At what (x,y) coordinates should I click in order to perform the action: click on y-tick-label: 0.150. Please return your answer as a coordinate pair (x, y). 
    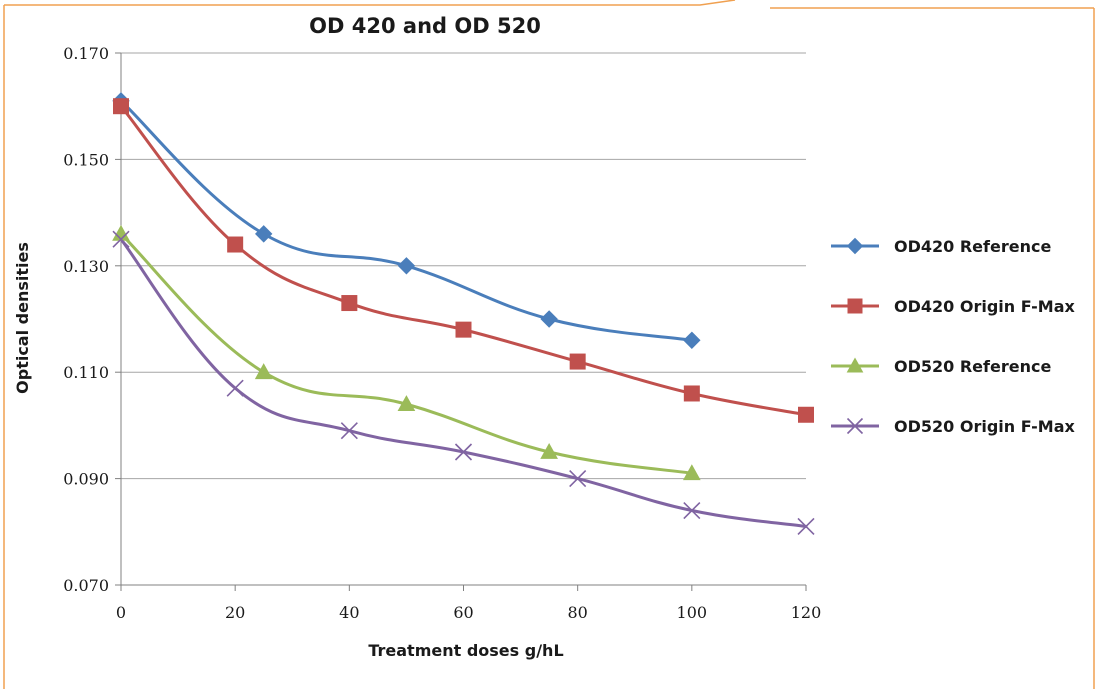
    Looking at the image, I should click on (86, 159).